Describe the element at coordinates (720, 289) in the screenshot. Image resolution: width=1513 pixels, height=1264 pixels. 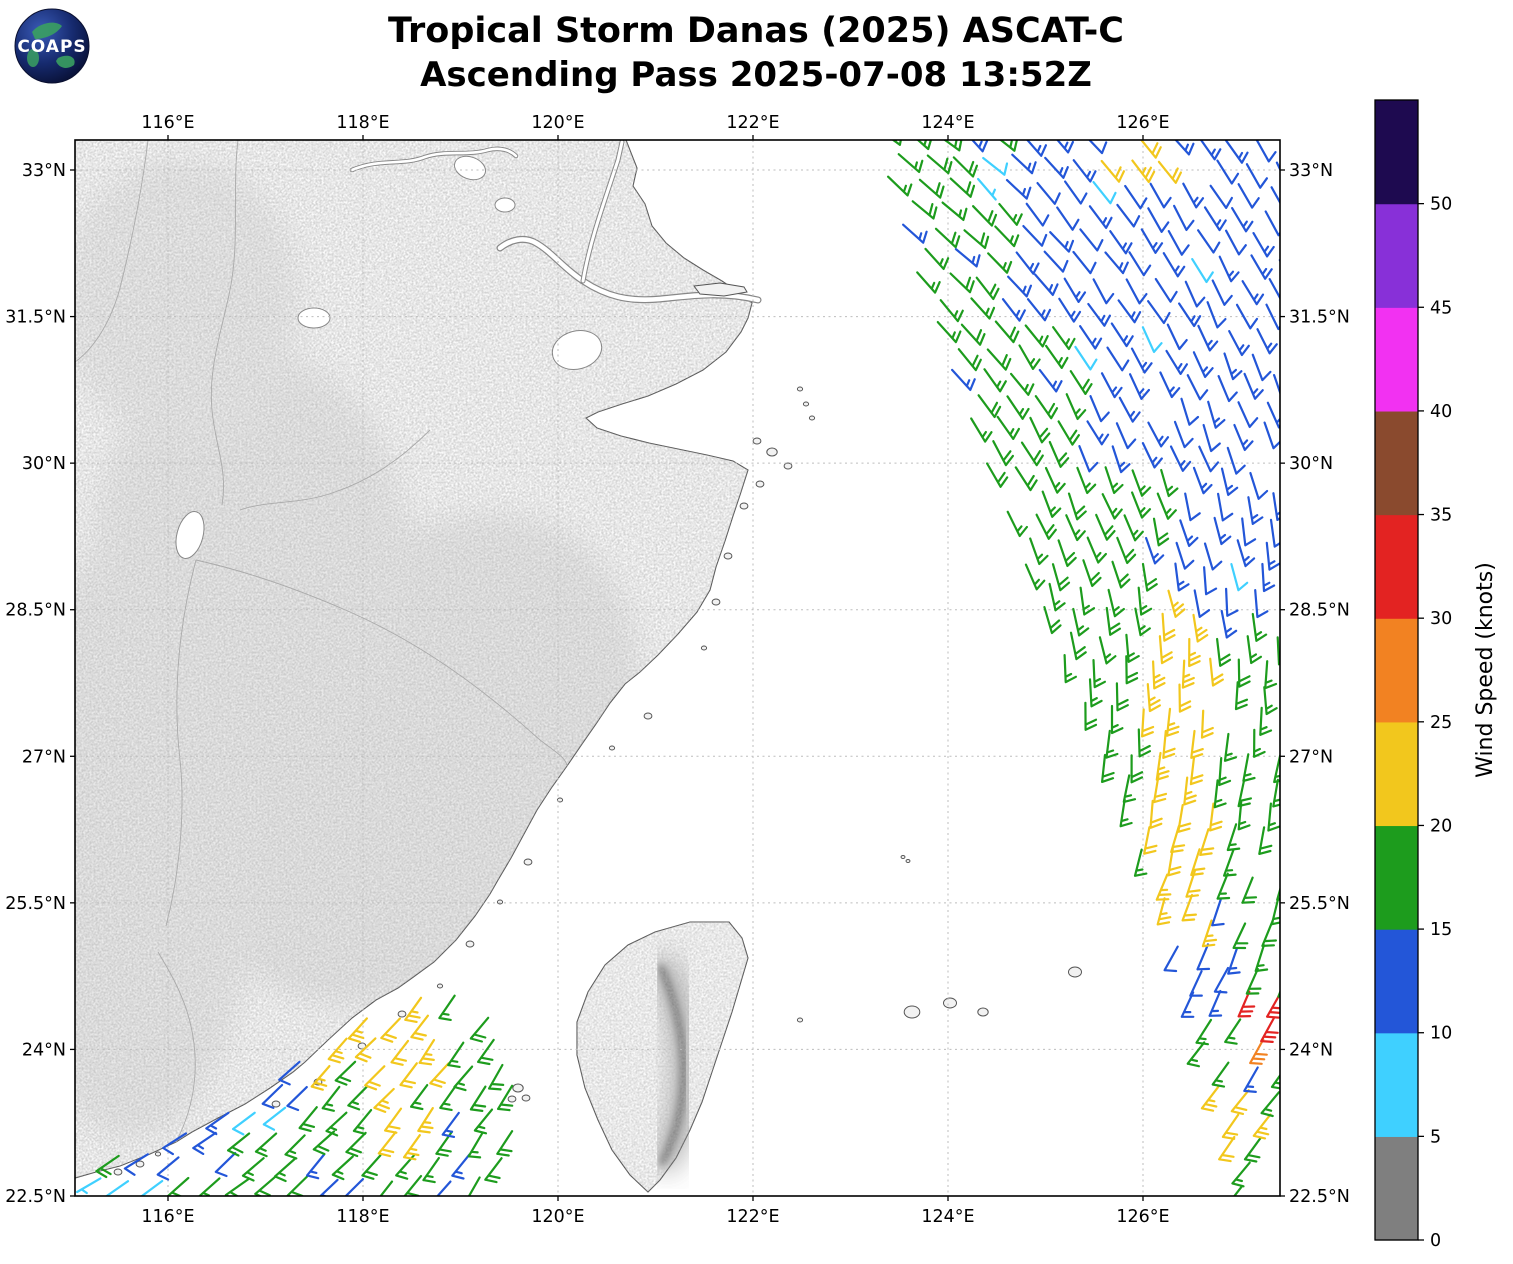
I see `chongming-island` at that location.